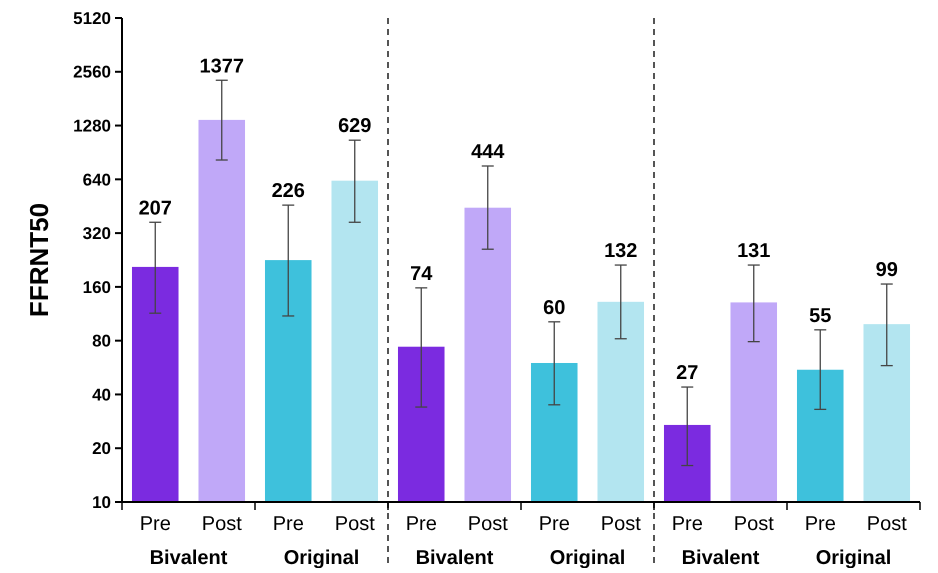 The height and width of the screenshot is (573, 938). I want to click on y-tick-label: 20, so click(101, 448).